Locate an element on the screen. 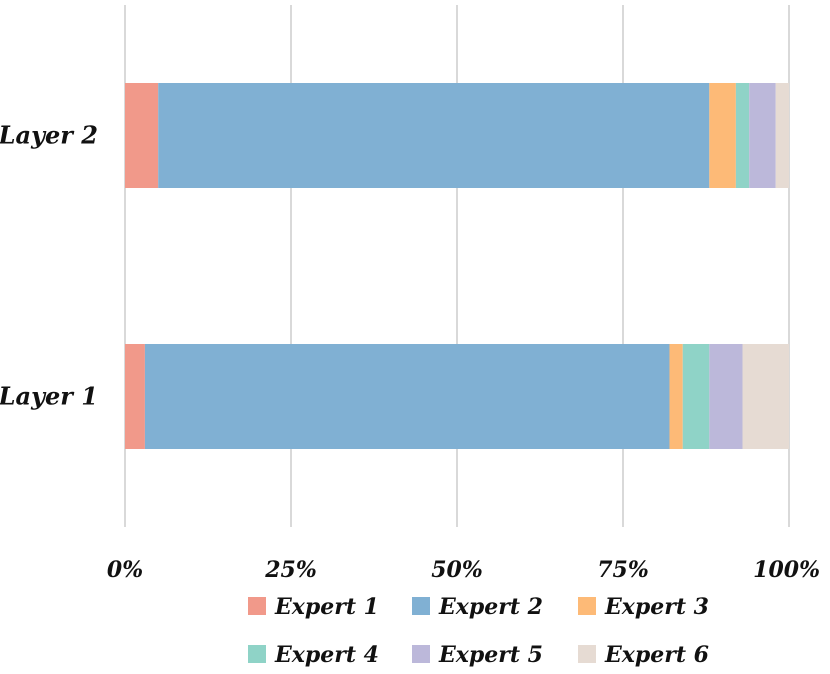 This screenshot has height=674, width=830. category-label: Layer 1 is located at coordinates (49, 396).